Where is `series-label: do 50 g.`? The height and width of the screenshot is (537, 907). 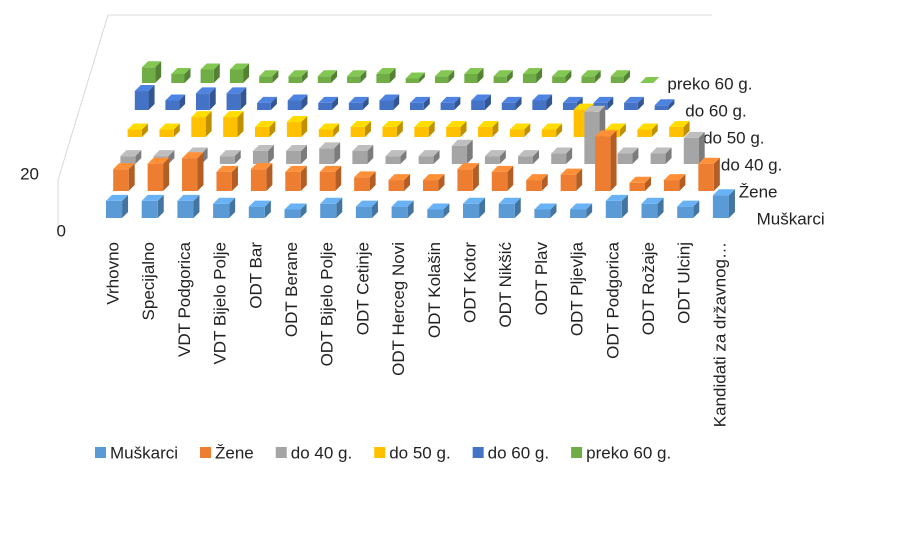 series-label: do 50 g. is located at coordinates (733, 137).